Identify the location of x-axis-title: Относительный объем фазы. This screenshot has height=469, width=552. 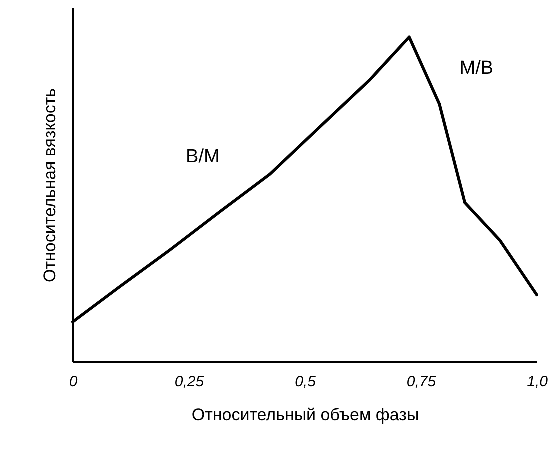
(306, 415).